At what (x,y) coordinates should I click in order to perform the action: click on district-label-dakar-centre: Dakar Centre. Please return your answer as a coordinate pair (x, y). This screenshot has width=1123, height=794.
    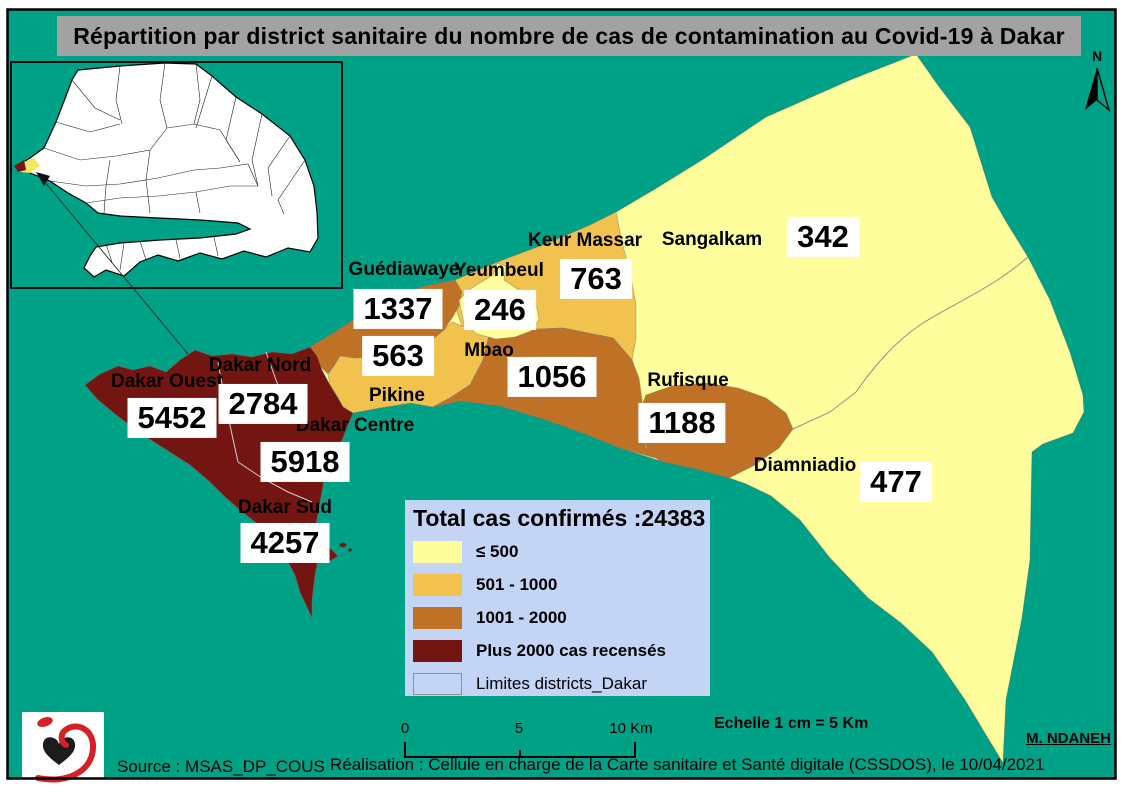
    Looking at the image, I should click on (355, 425).